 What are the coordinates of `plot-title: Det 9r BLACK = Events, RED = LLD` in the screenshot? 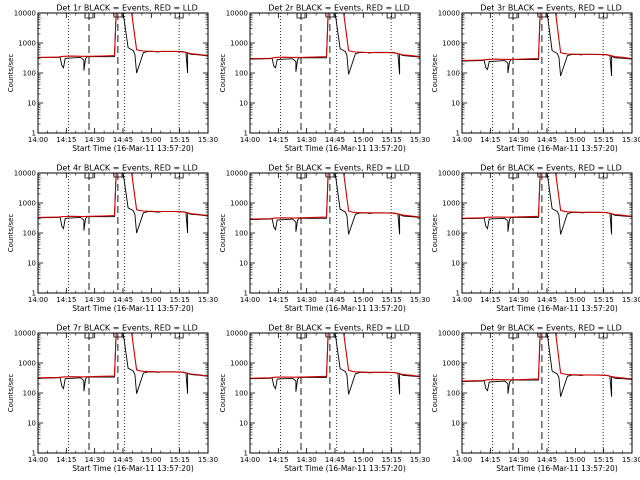 It's located at (551, 328).